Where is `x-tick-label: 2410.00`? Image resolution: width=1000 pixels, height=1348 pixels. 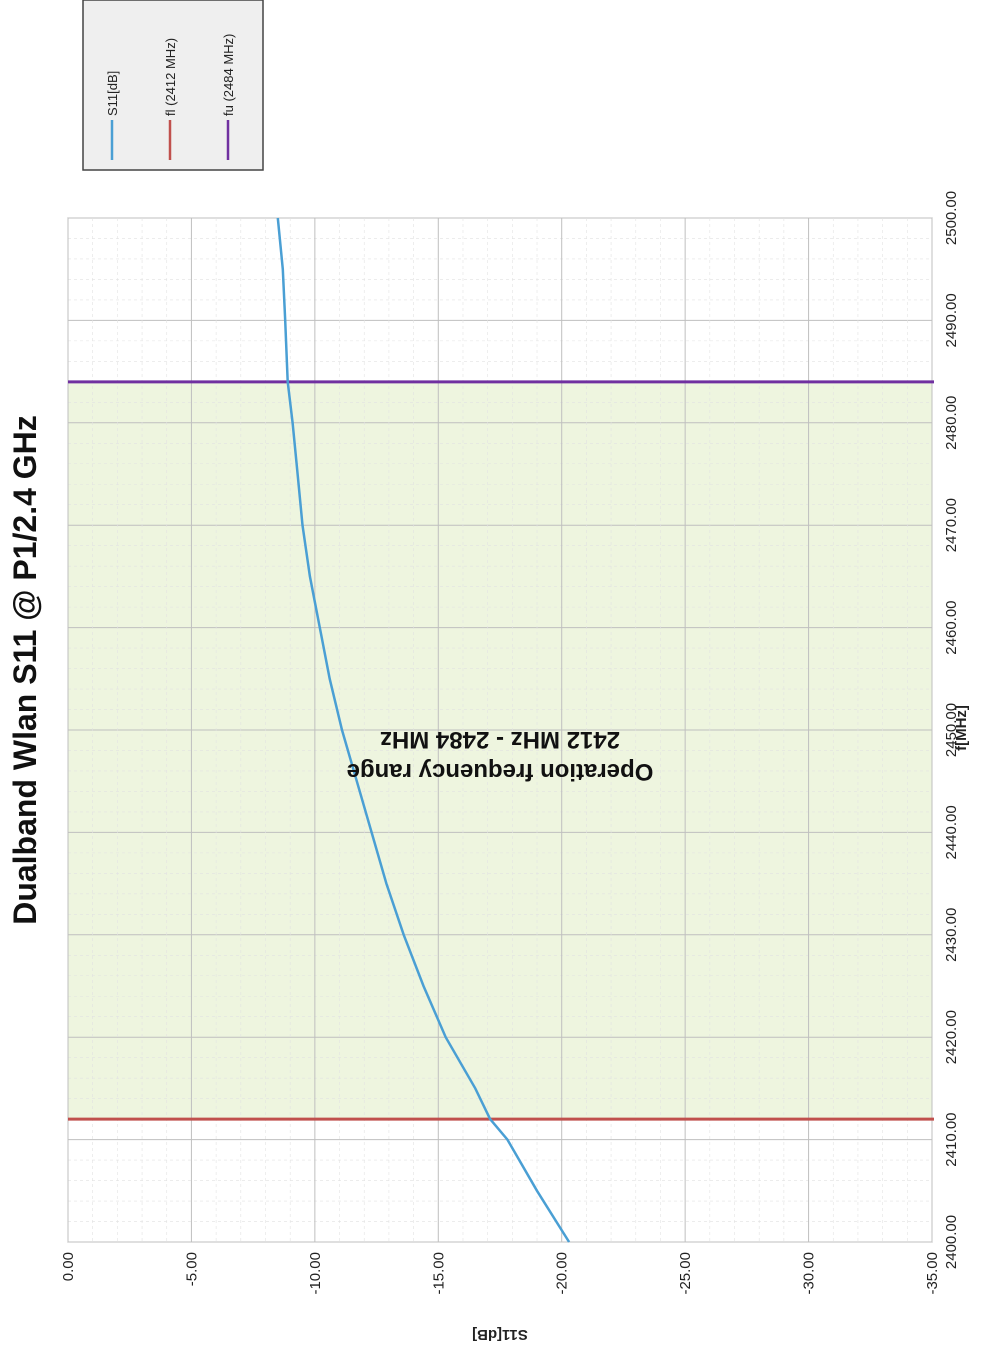
x-tick-label: 2410.00 is located at coordinates (951, 1139).